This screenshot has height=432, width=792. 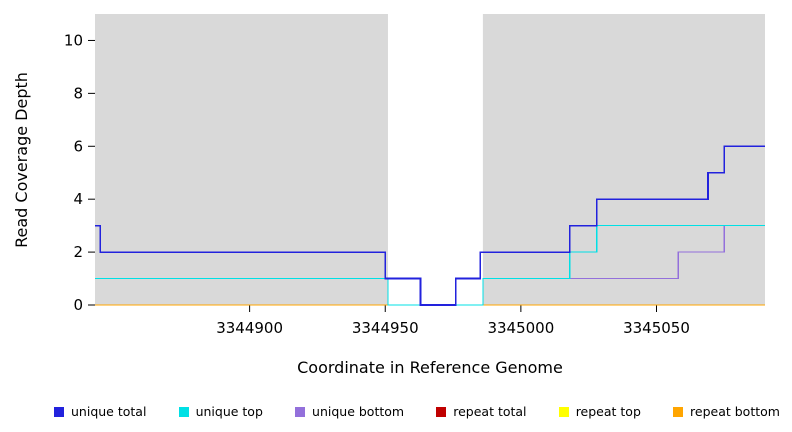 I want to click on svg-text: 10, so click(x=73, y=40).